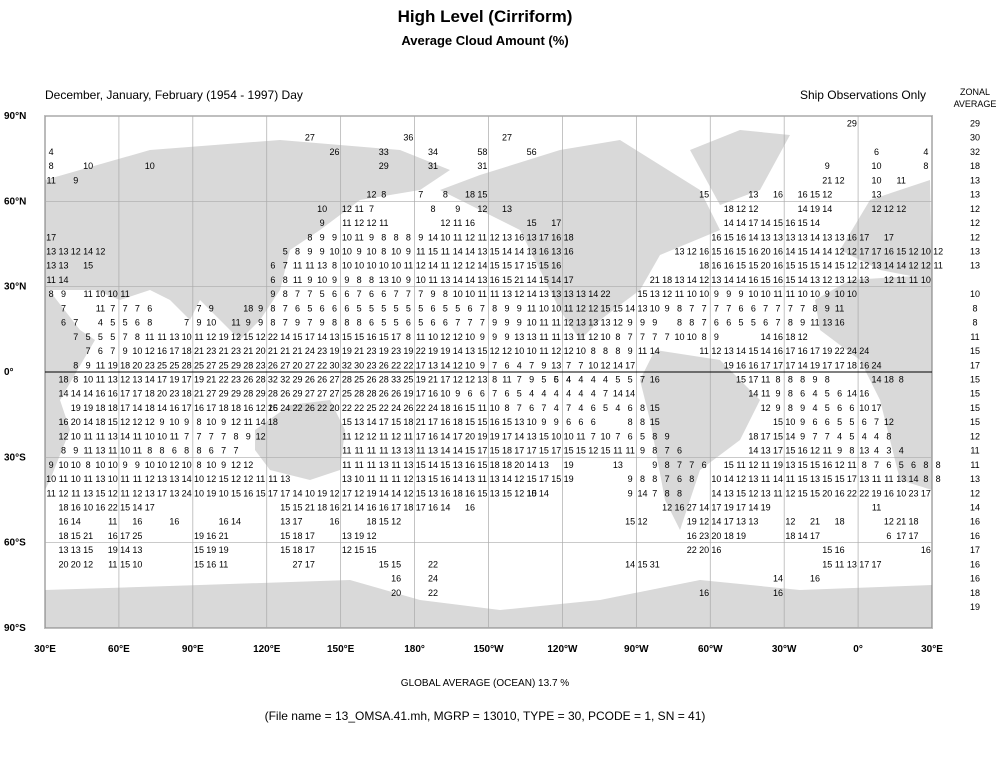 The image size is (998, 760). Describe the element at coordinates (975, 564) in the screenshot. I see `zonal-average: 16` at that location.